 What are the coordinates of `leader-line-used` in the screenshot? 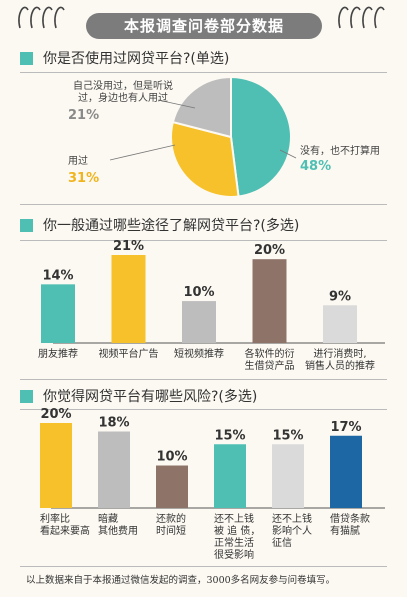 It's located at (142, 152).